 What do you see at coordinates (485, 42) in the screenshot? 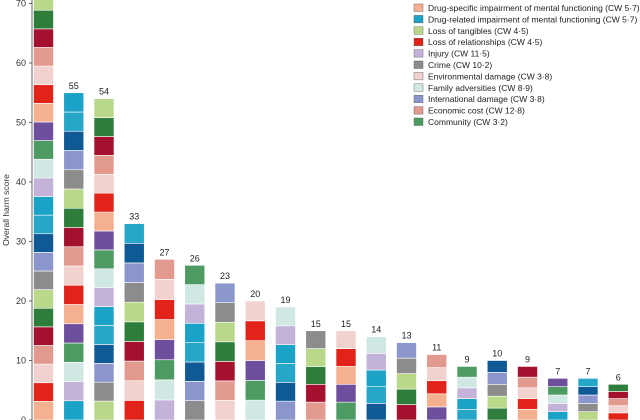
I see `legend-label: Loss of relationships (CW 4·5)` at bounding box center [485, 42].